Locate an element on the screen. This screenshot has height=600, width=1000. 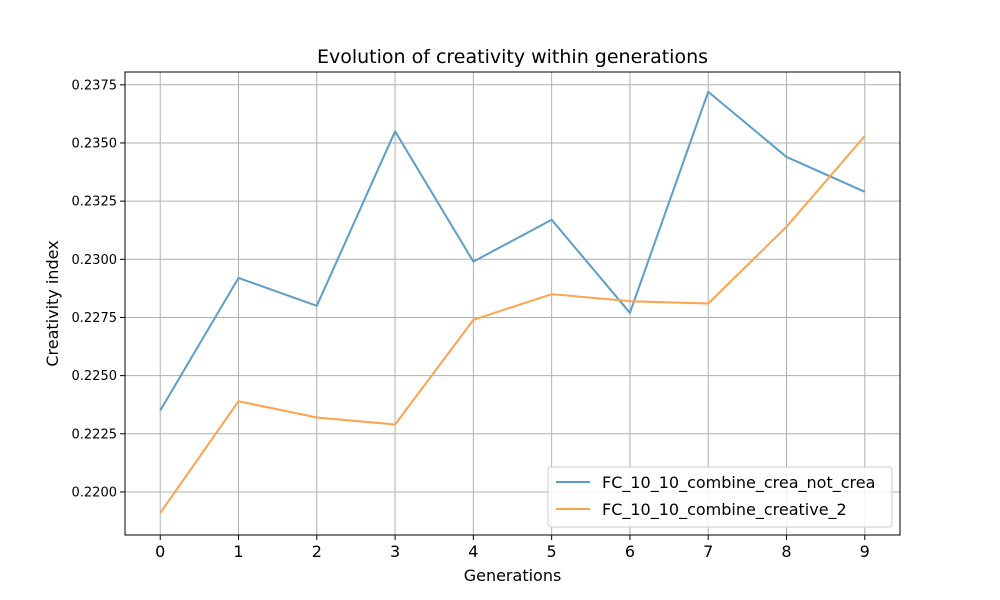
y-tick-label: 0.2300 is located at coordinates (95, 260).